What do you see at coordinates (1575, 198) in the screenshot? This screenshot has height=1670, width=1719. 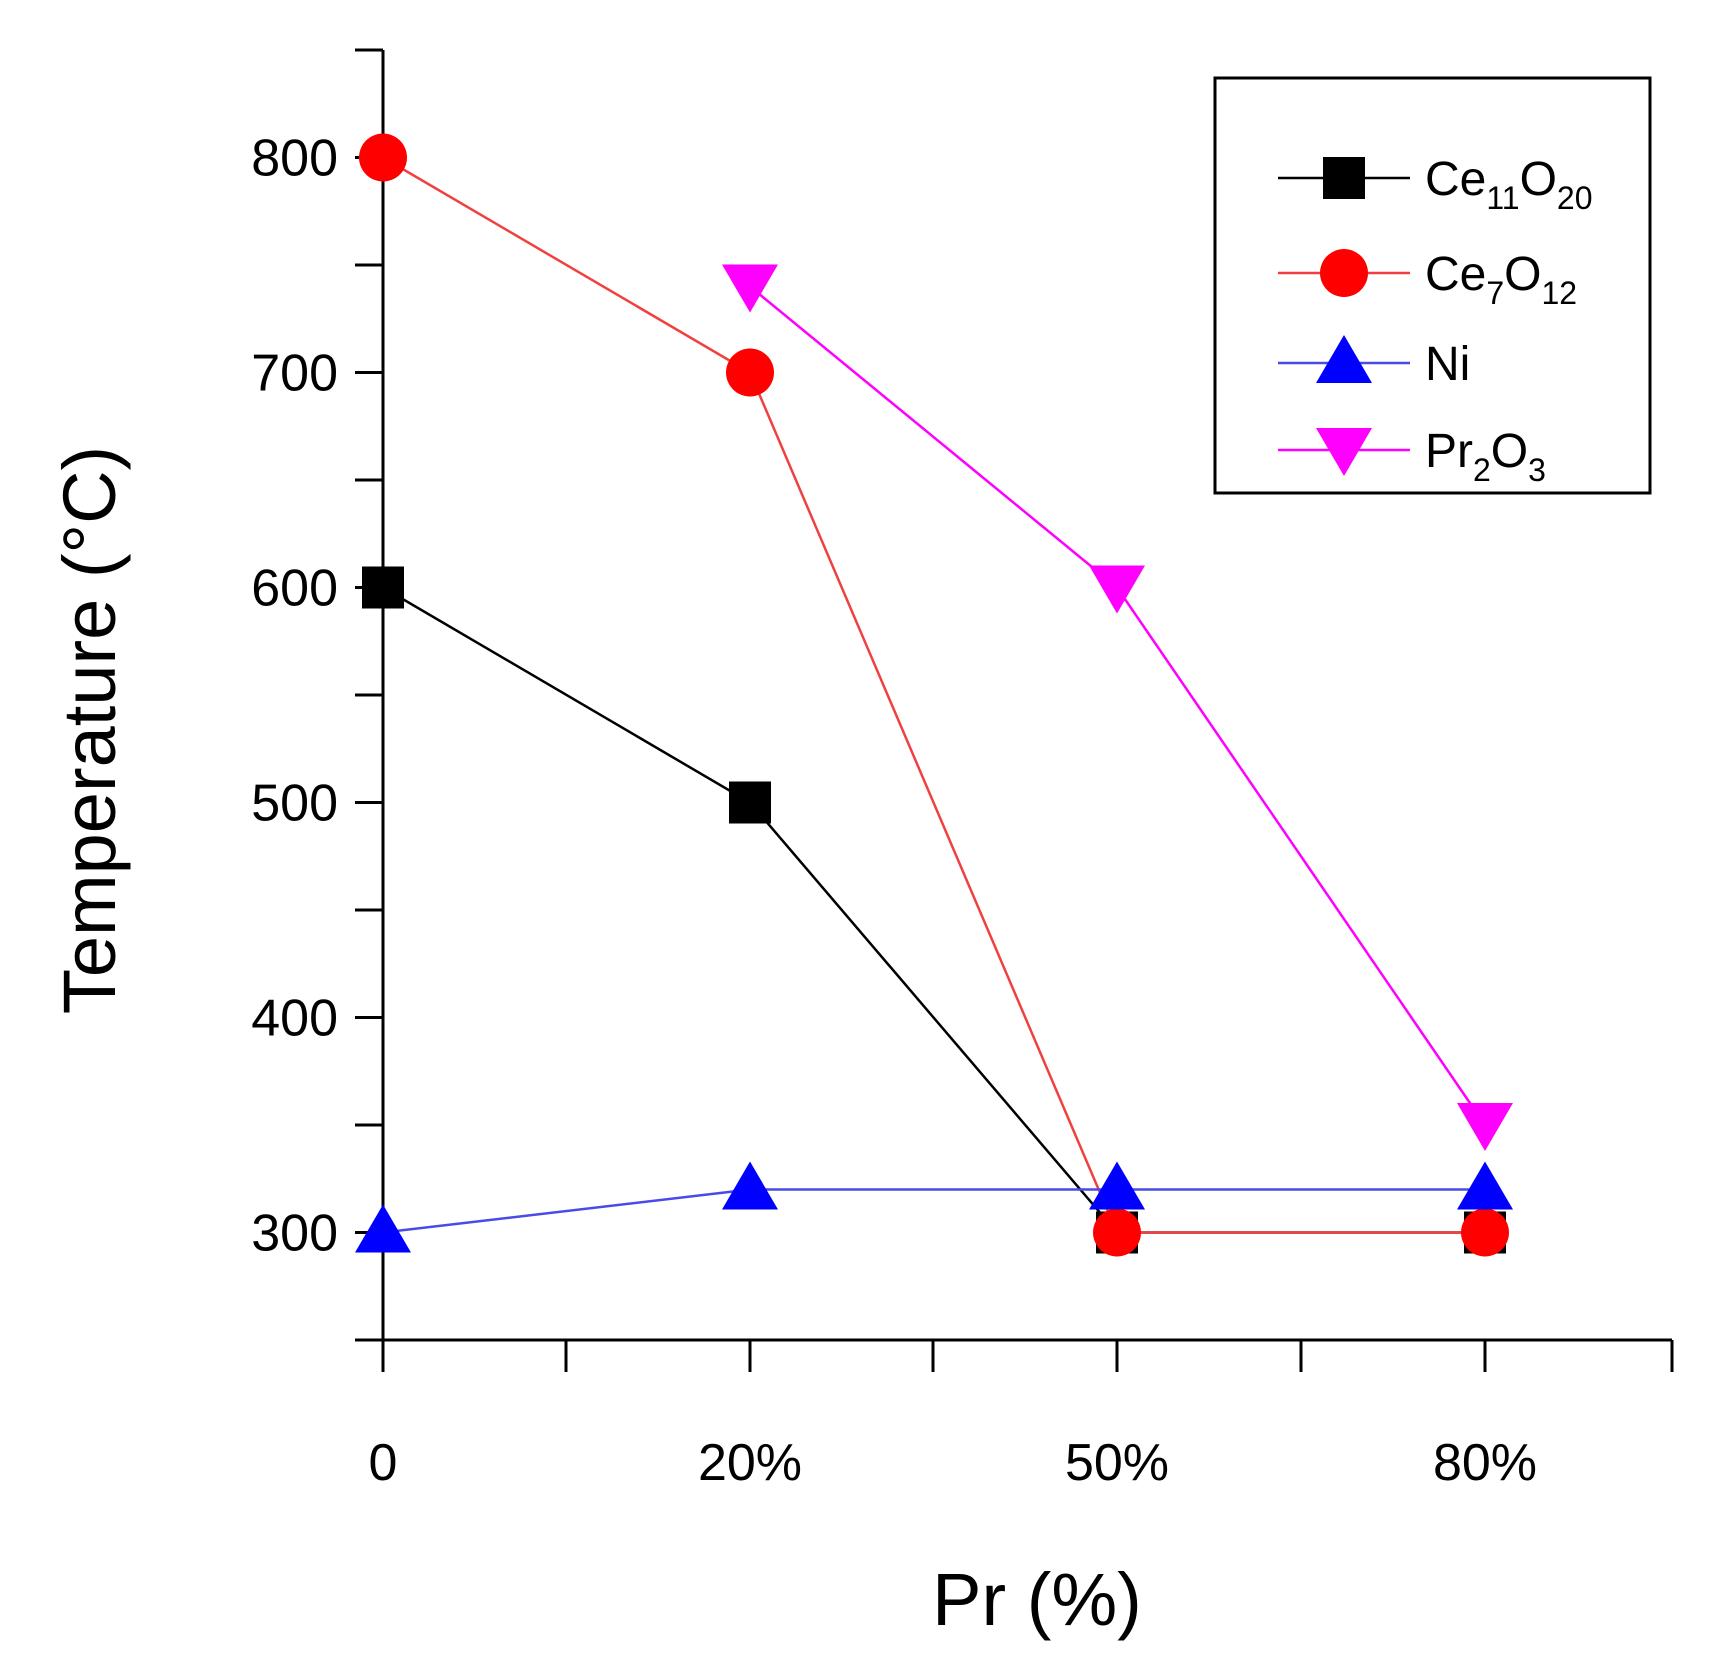 I see `legend-subscript: 20` at bounding box center [1575, 198].